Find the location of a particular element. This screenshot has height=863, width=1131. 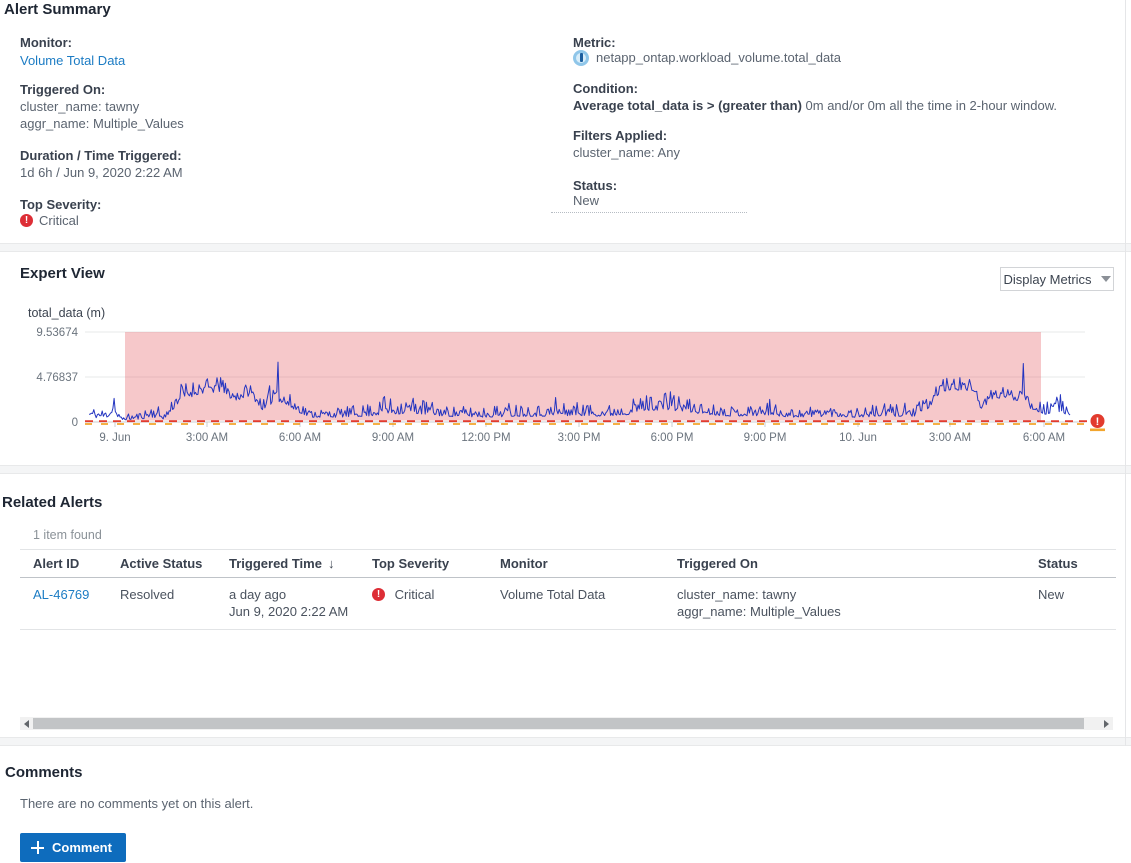

col-header-triggered-on: Triggered On is located at coordinates (717, 563).